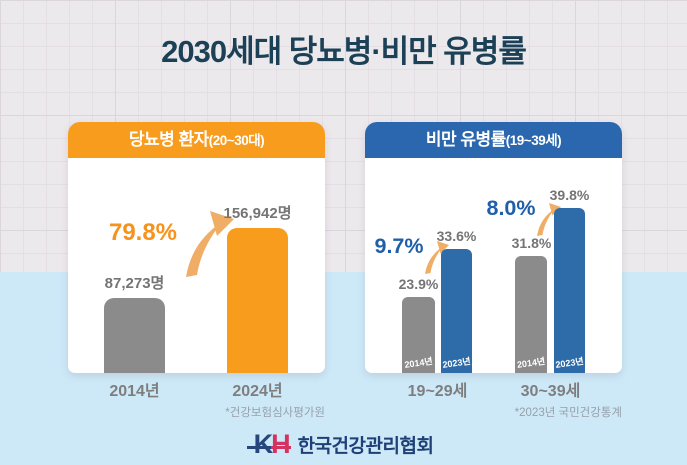 Image resolution: width=687 pixels, height=465 pixels. Describe the element at coordinates (257, 300) in the screenshot. I see `bar-2024-orange` at that location.